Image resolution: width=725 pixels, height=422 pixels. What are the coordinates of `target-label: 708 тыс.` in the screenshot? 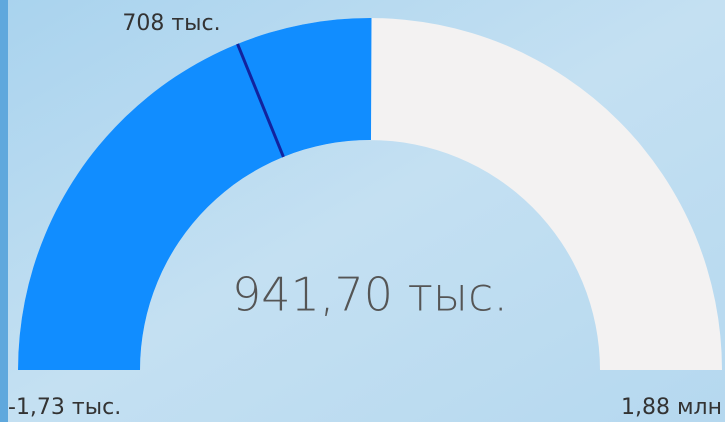 It's located at (171, 23).